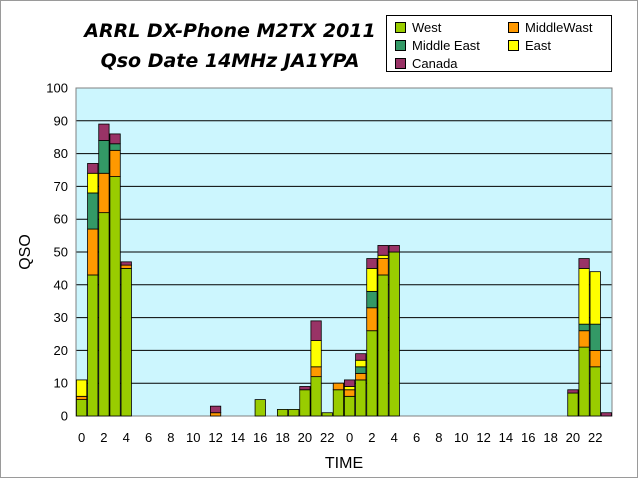  Describe the element at coordinates (446, 45) in the screenshot. I see `legend-label-middle-east: Middle East` at that location.